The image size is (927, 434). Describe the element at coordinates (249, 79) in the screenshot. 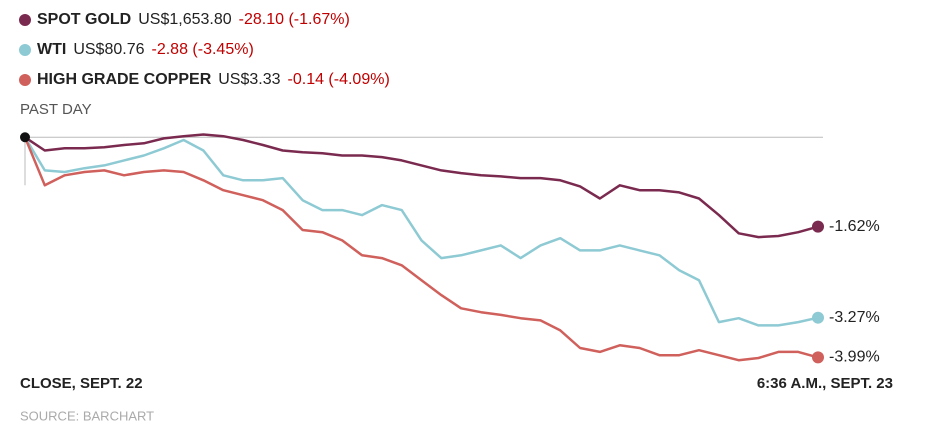

I see `legend-price: US$3.33` at that location.